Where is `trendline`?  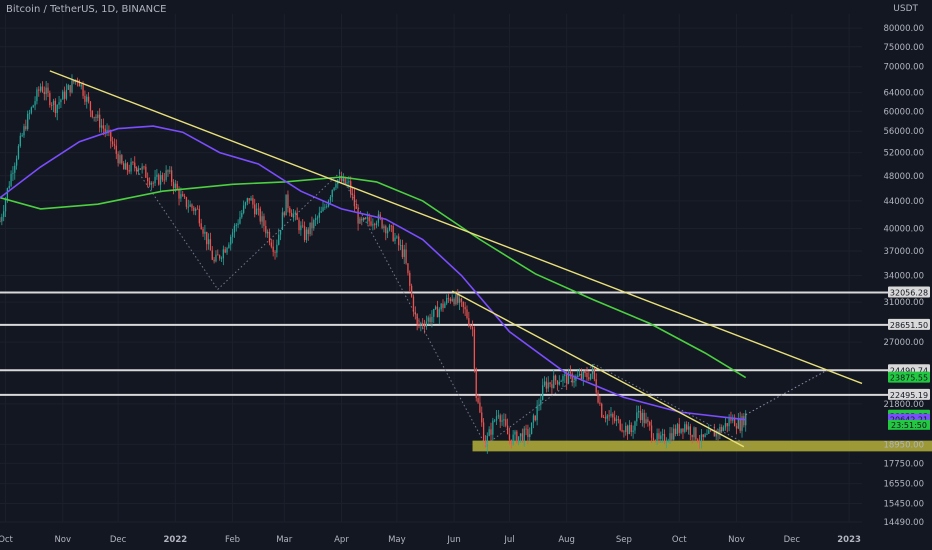 trendline is located at coordinates (598, 369).